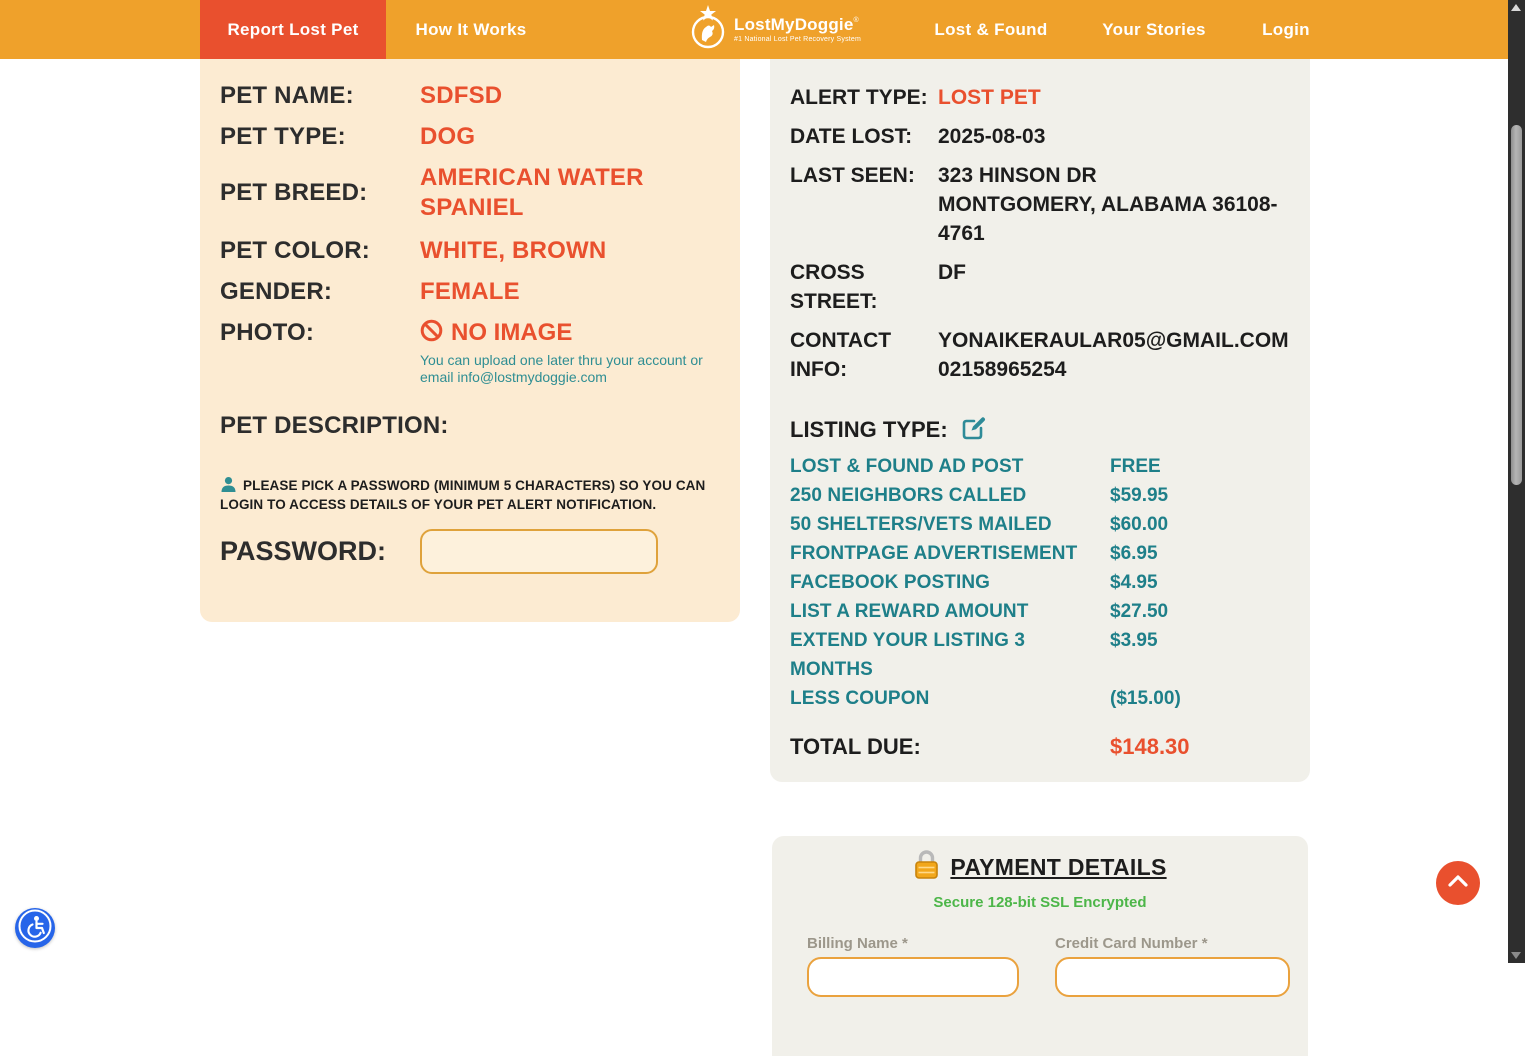 Image resolution: width=1525 pixels, height=1056 pixels. Describe the element at coordinates (1516, 305) in the screenshot. I see `scrollbar-thumb` at that location.